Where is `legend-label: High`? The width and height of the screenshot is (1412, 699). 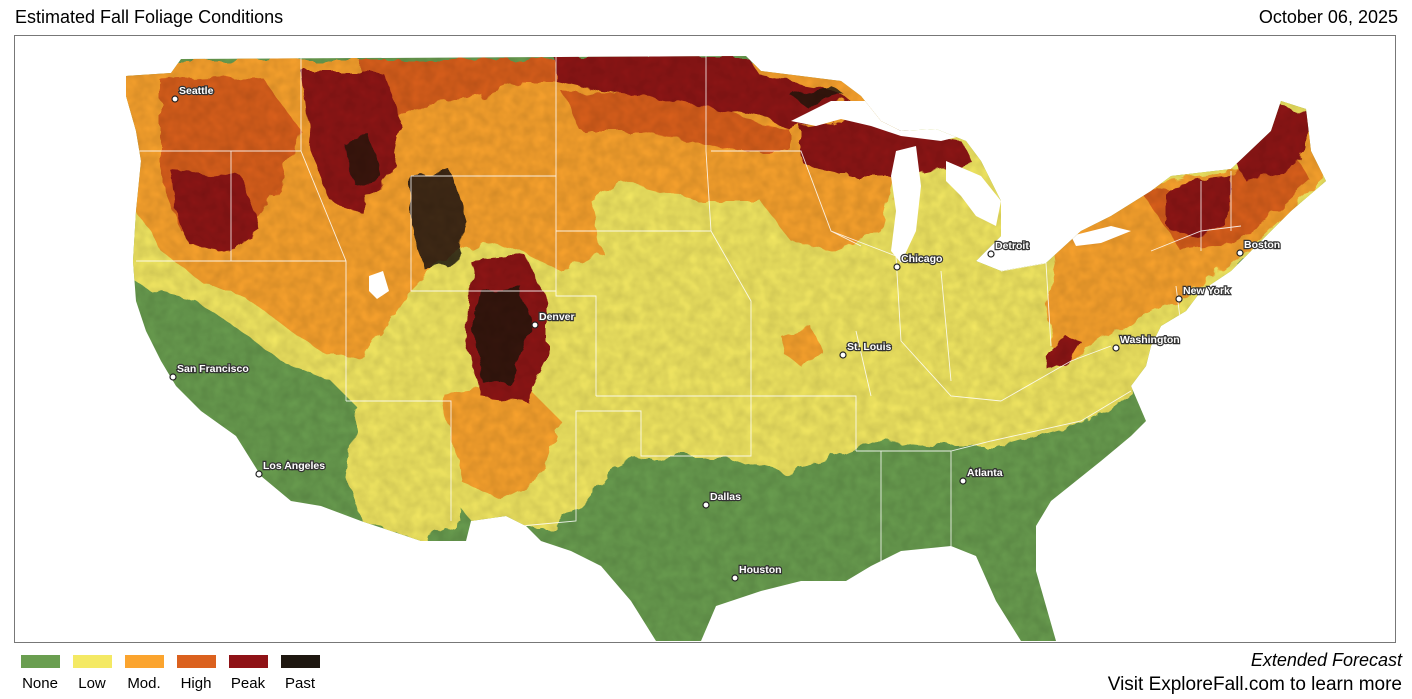
legend-label: High is located at coordinates (196, 683).